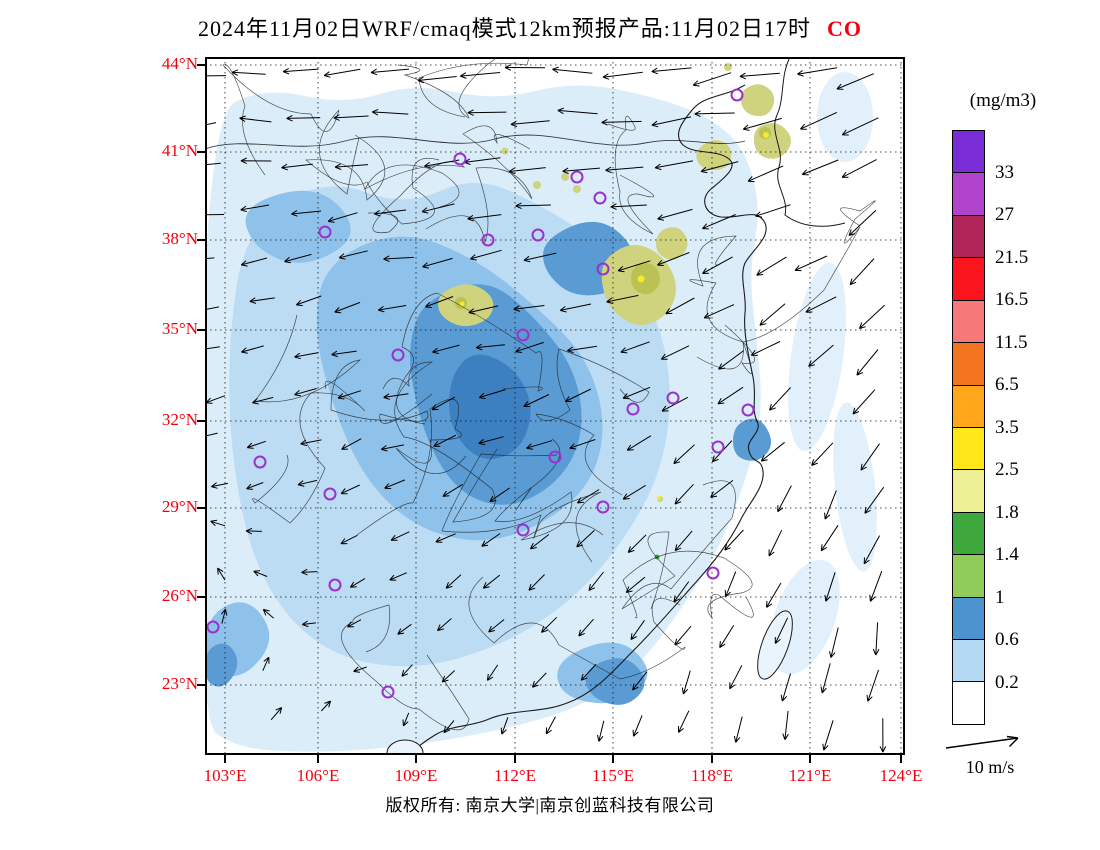  Describe the element at coordinates (179, 419) in the screenshot. I see `lat-tick-label: 32°N` at that location.